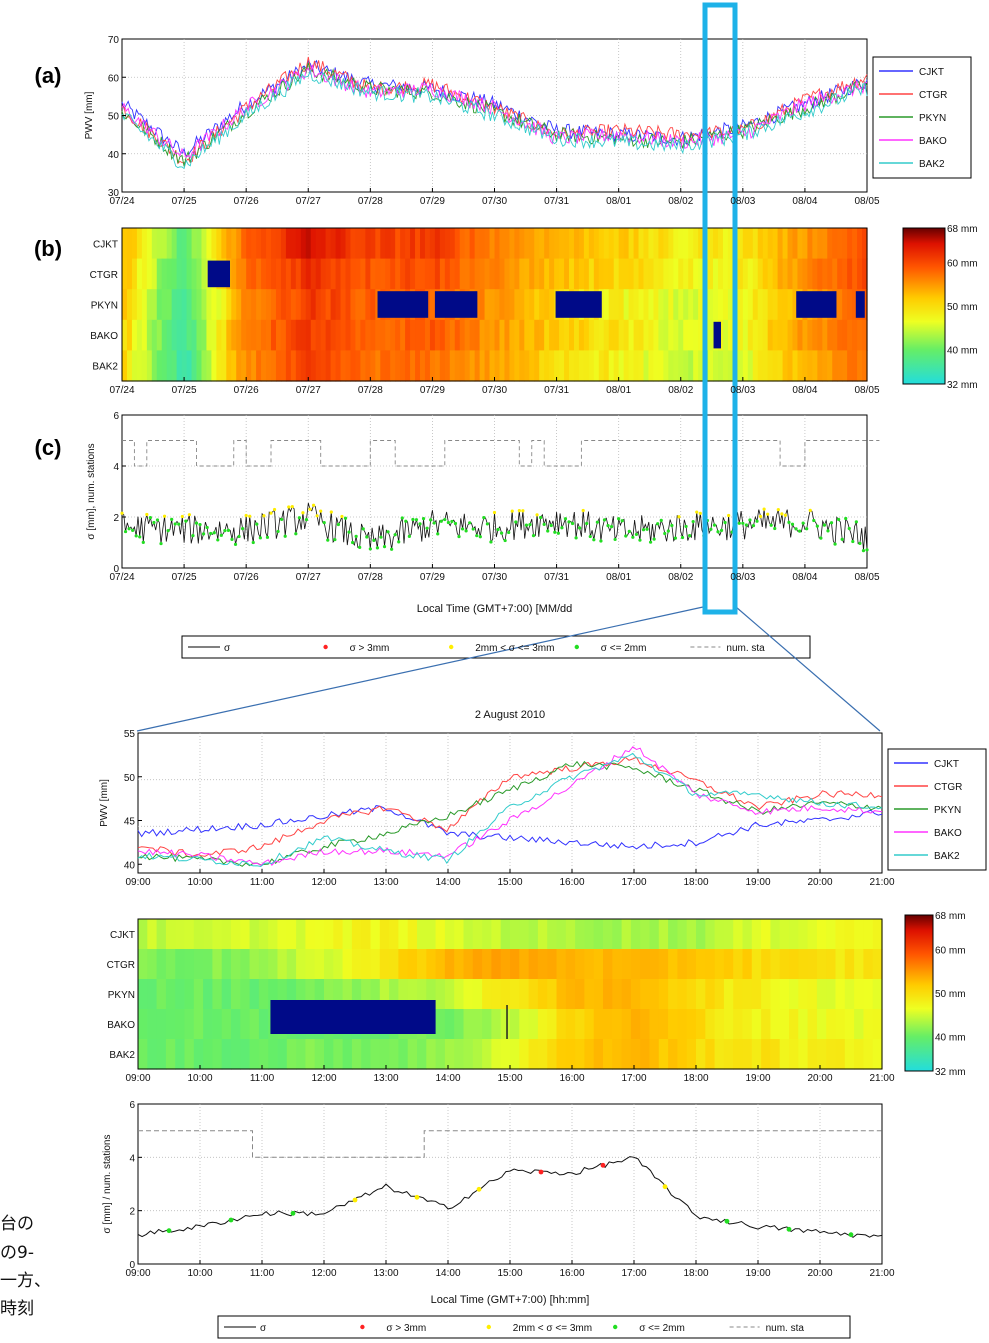 The height and width of the screenshot is (1343, 989). I want to click on time-tick-label: 12:00, so click(323, 1273).